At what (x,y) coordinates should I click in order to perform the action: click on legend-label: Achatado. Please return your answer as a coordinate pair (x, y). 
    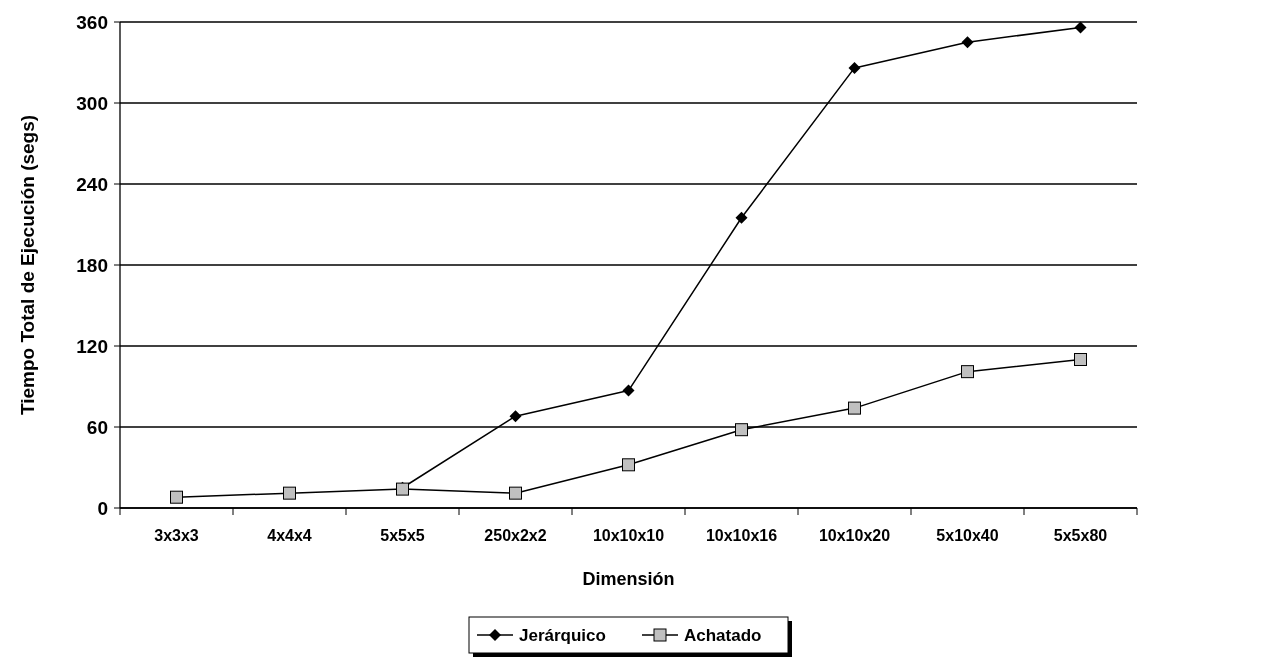
    Looking at the image, I should click on (723, 635).